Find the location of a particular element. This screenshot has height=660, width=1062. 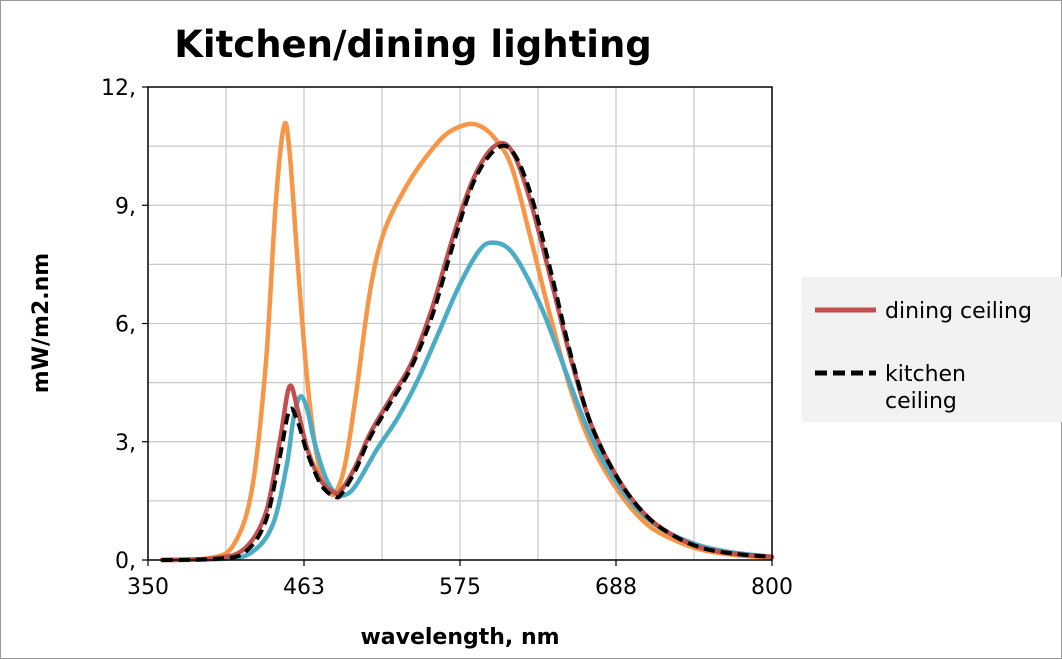

legend-box is located at coordinates (932, 349).